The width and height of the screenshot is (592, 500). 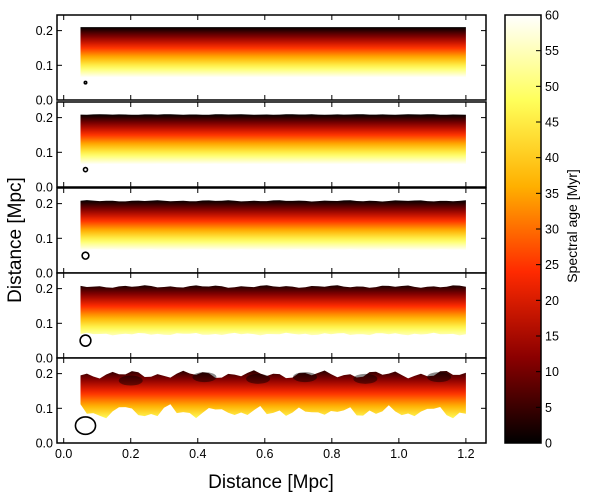 I want to click on colorbar: 0 5 10 15 20 25 30 35 40 45 50 55 60, so click(x=531, y=230).